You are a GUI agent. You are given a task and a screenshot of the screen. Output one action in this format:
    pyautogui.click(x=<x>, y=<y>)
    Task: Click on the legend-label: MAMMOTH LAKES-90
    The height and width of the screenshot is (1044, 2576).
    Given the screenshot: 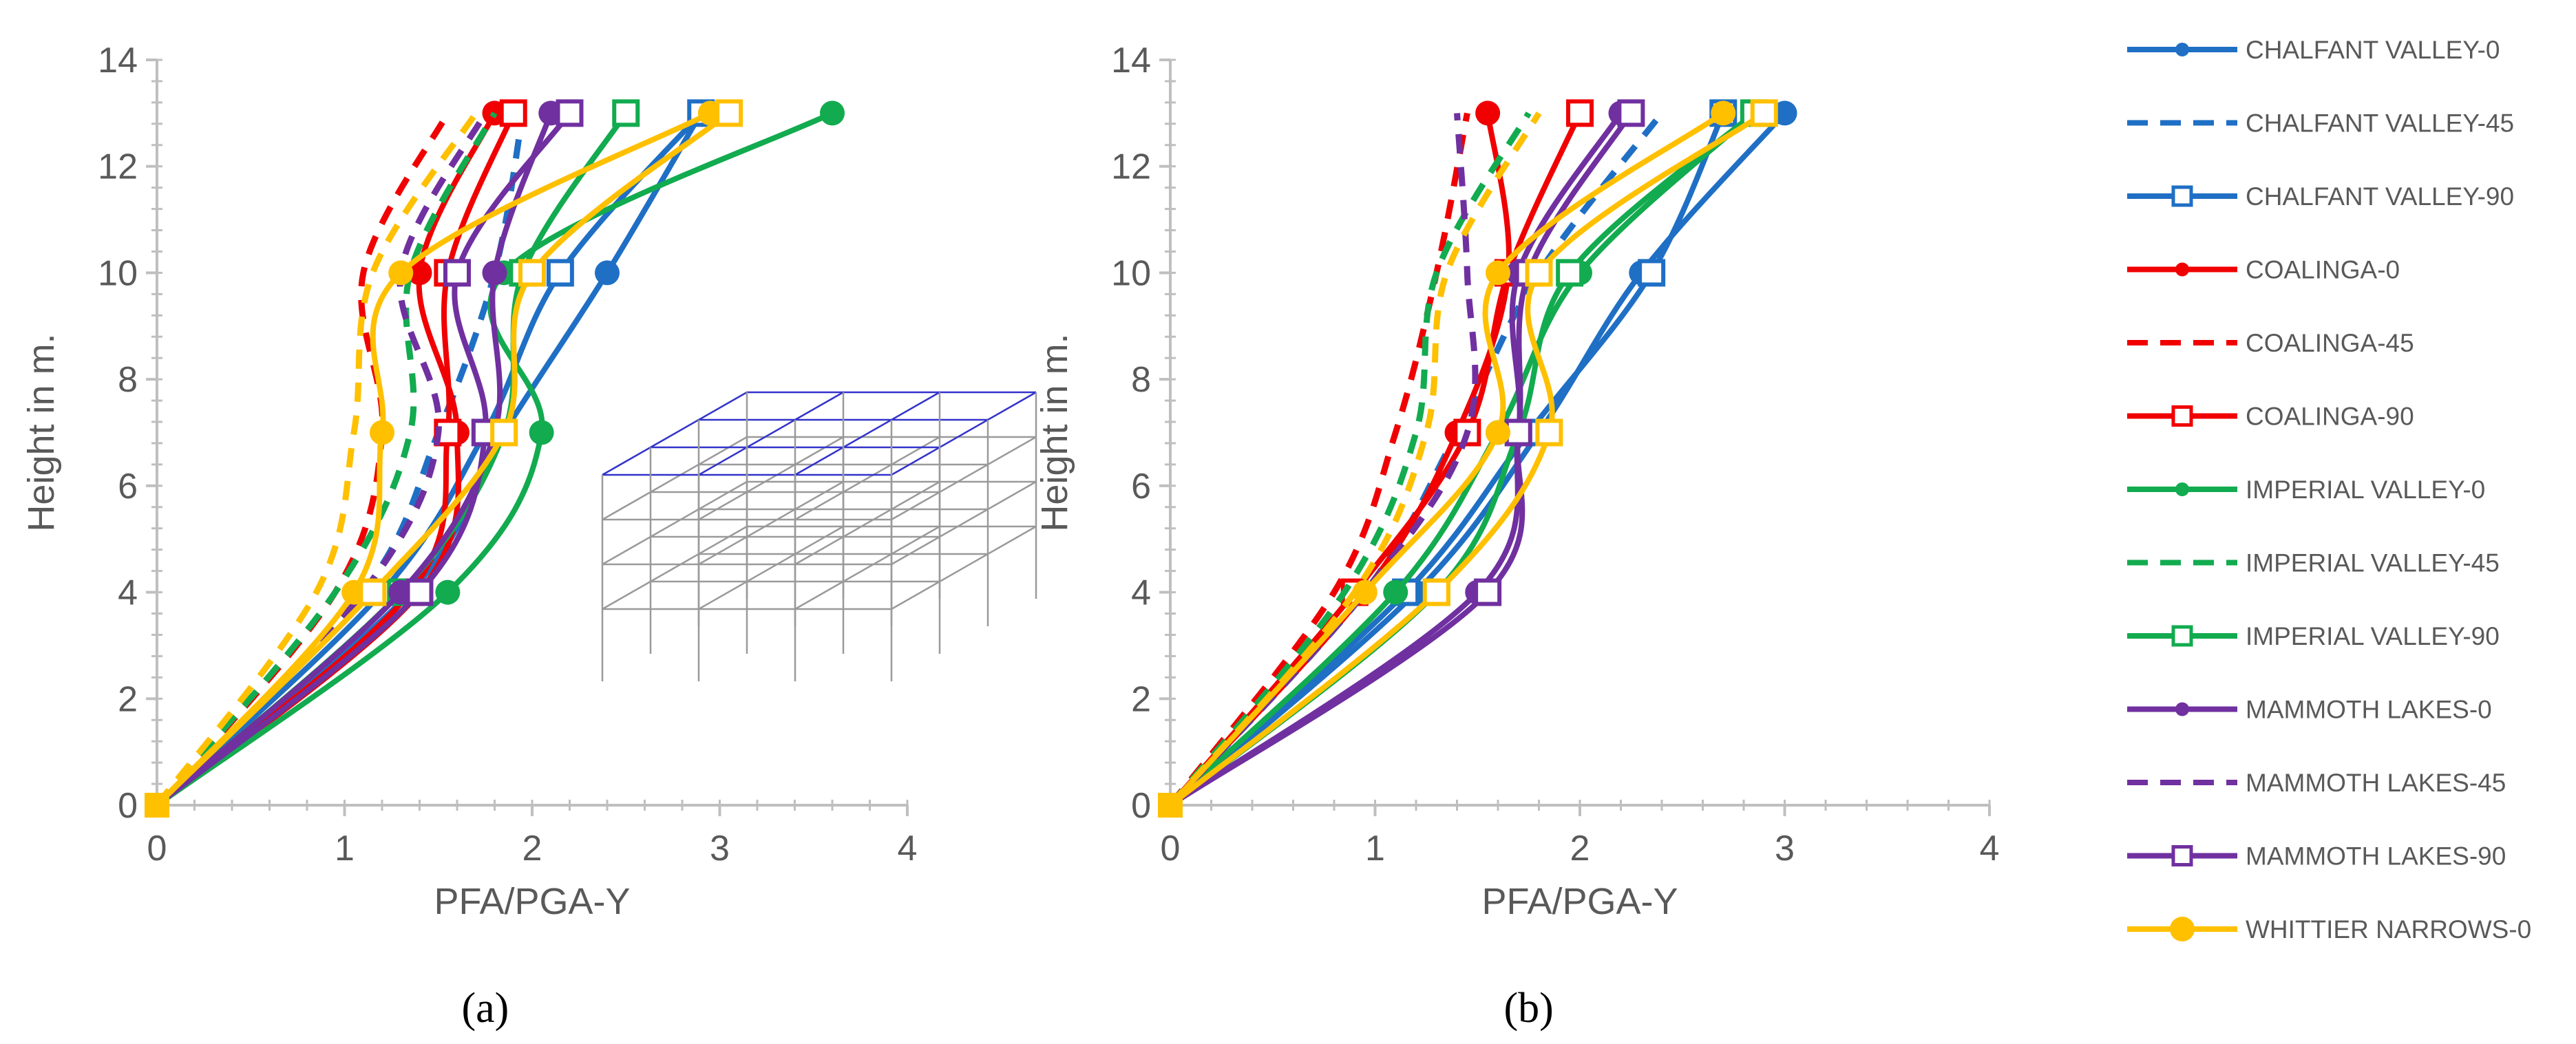 What is the action you would take?
    pyautogui.click(x=2376, y=856)
    